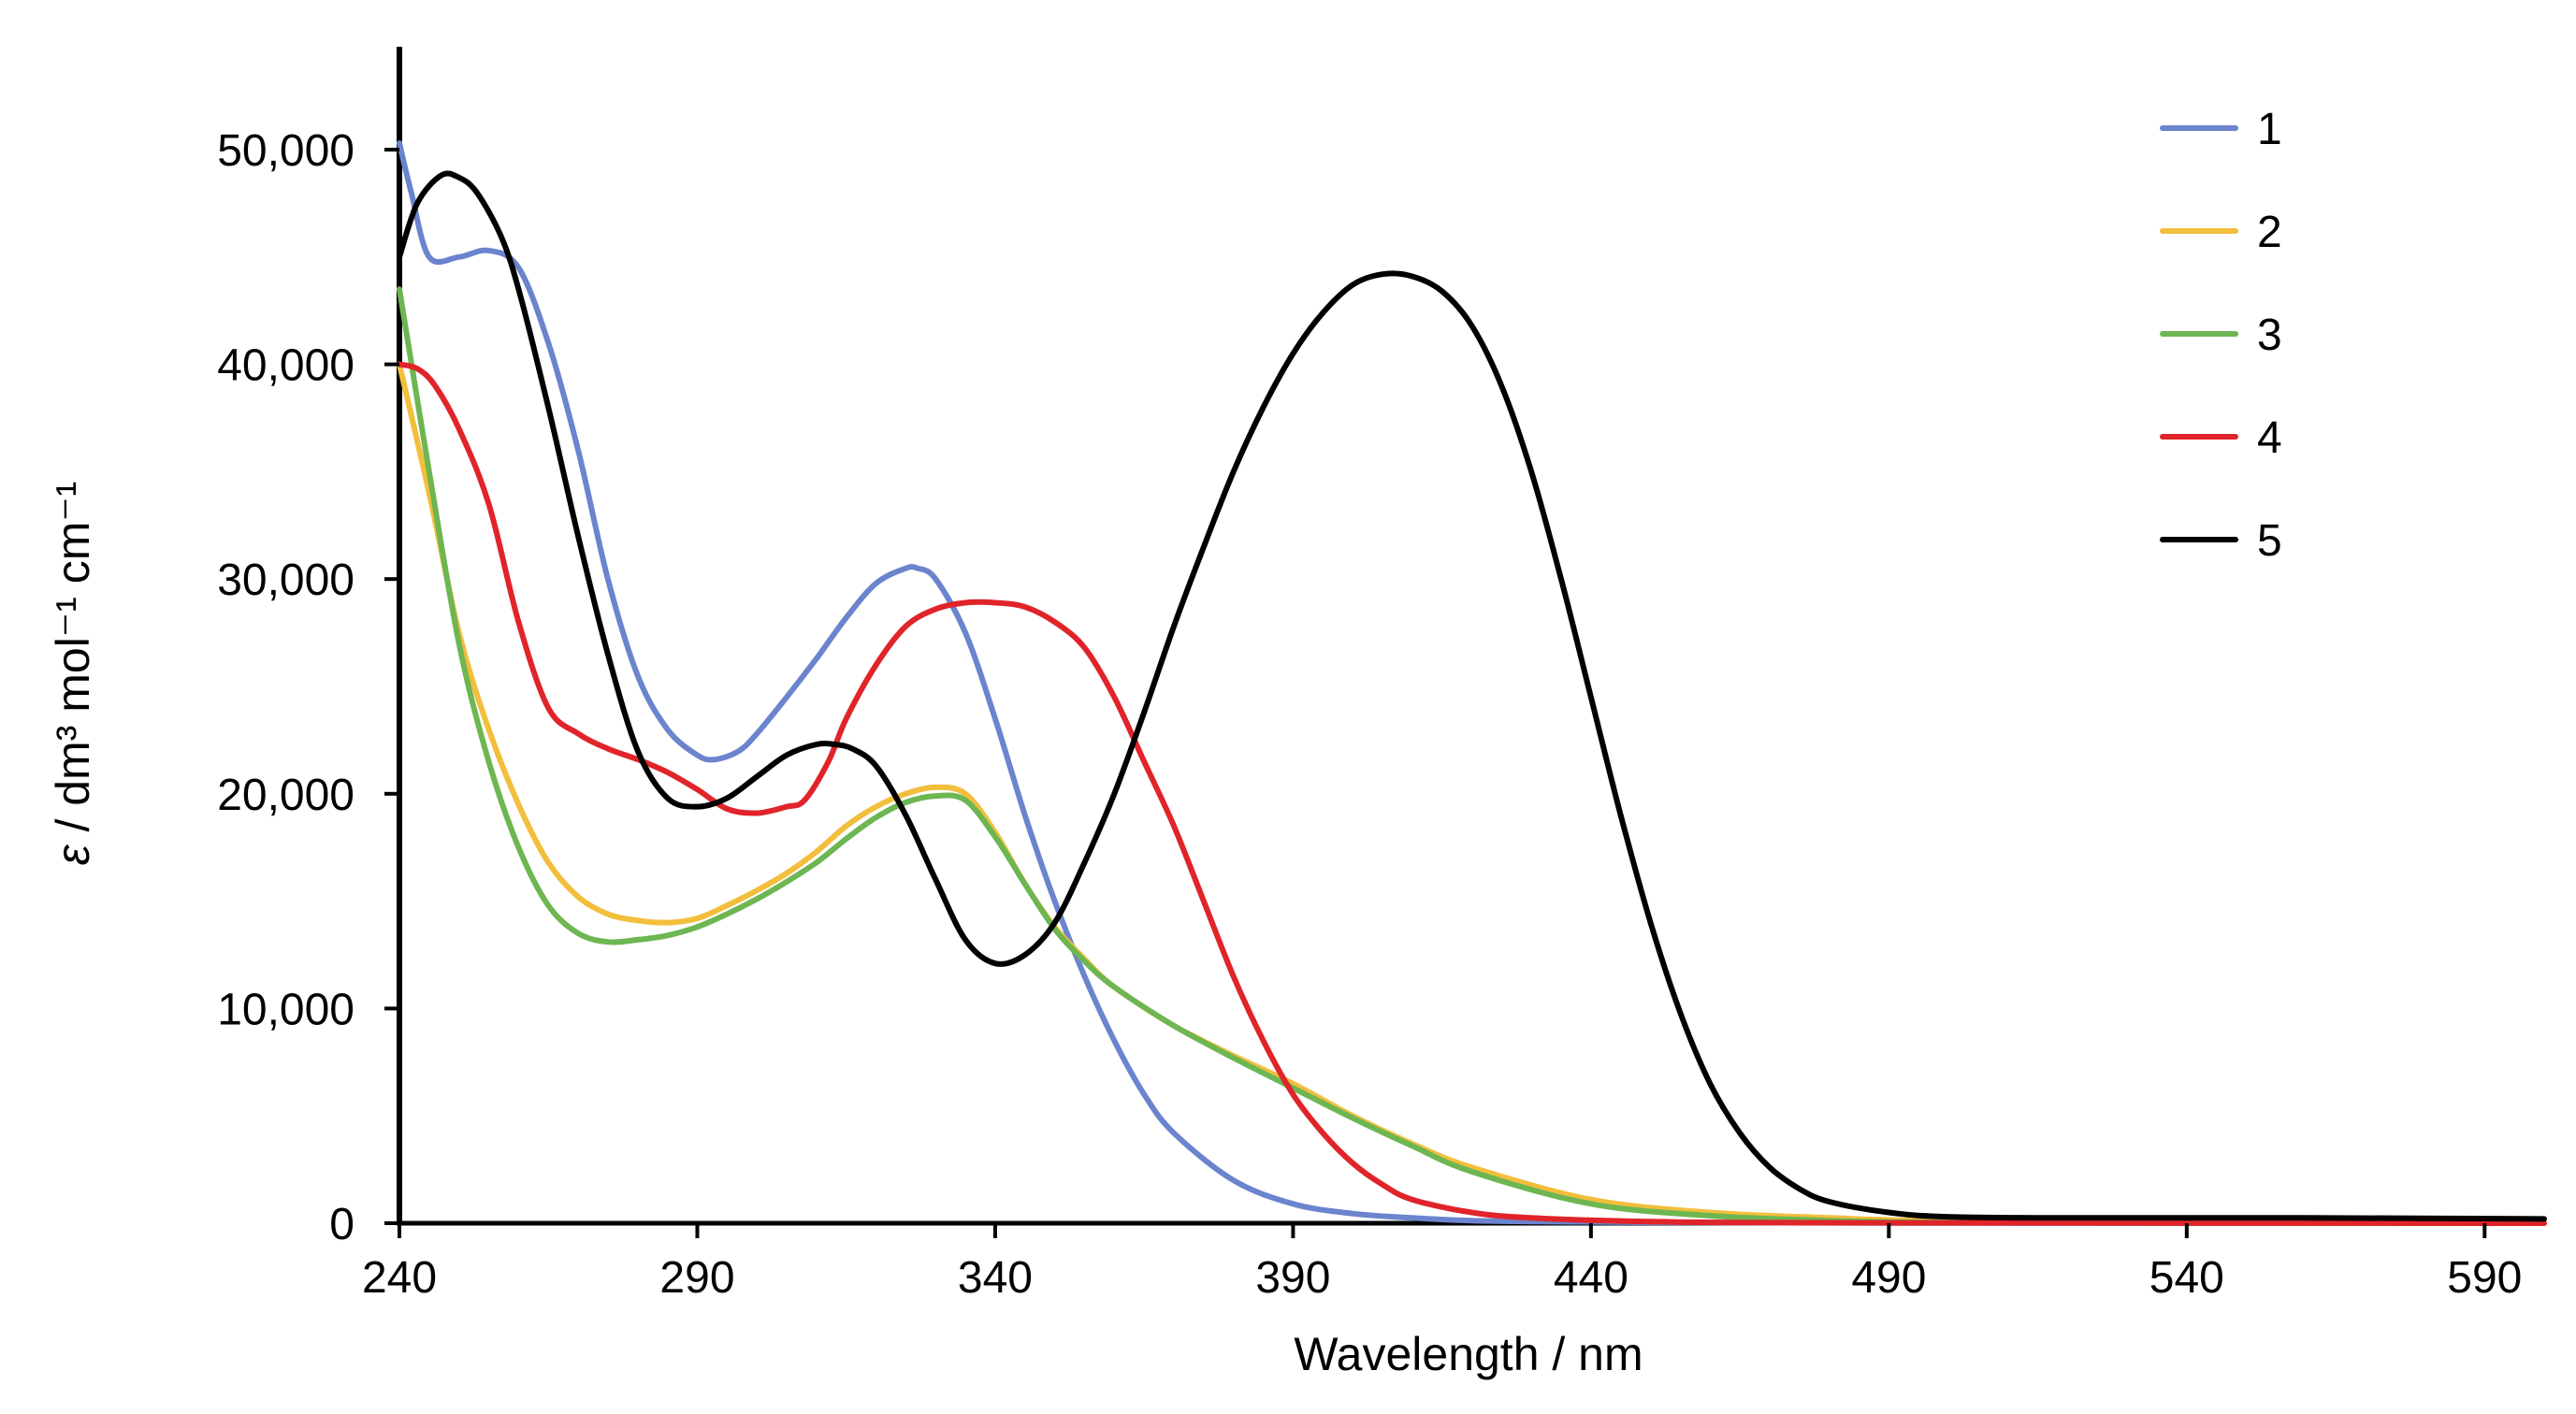 This screenshot has width=2576, height=1414. What do you see at coordinates (286, 580) in the screenshot?
I see `y-tick-label: 30,000` at bounding box center [286, 580].